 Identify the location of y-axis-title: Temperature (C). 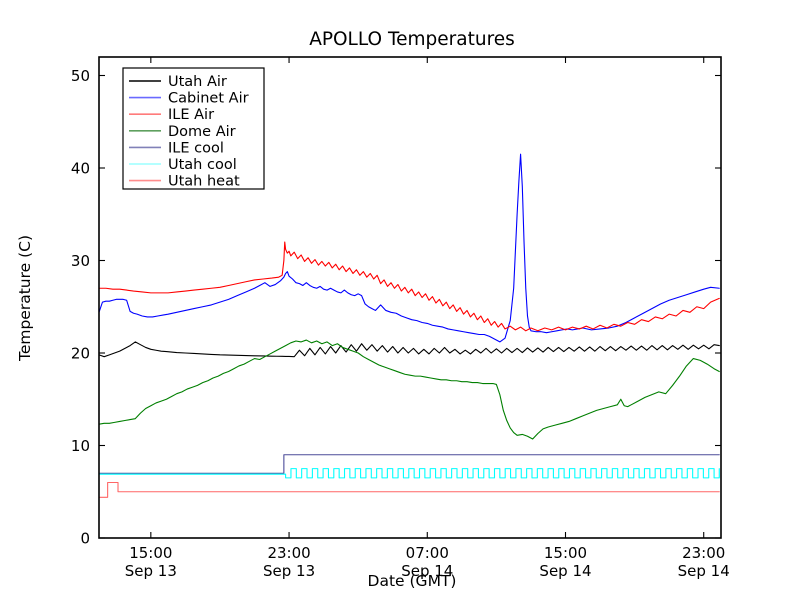
(25, 298).